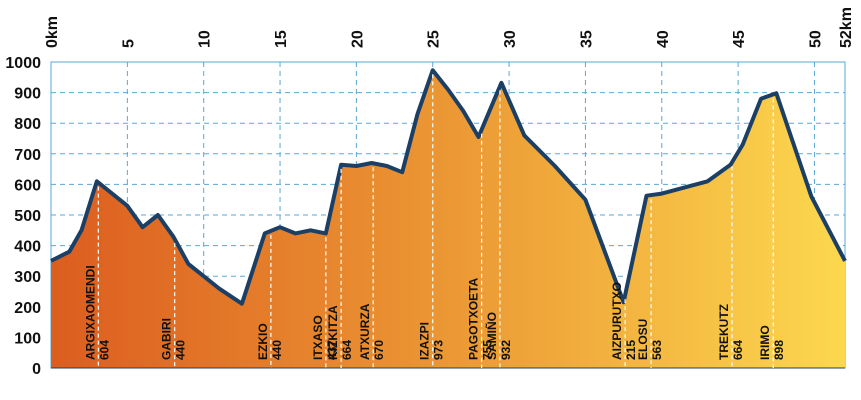  I want to click on y-tick-label: 800, so click(27, 124).